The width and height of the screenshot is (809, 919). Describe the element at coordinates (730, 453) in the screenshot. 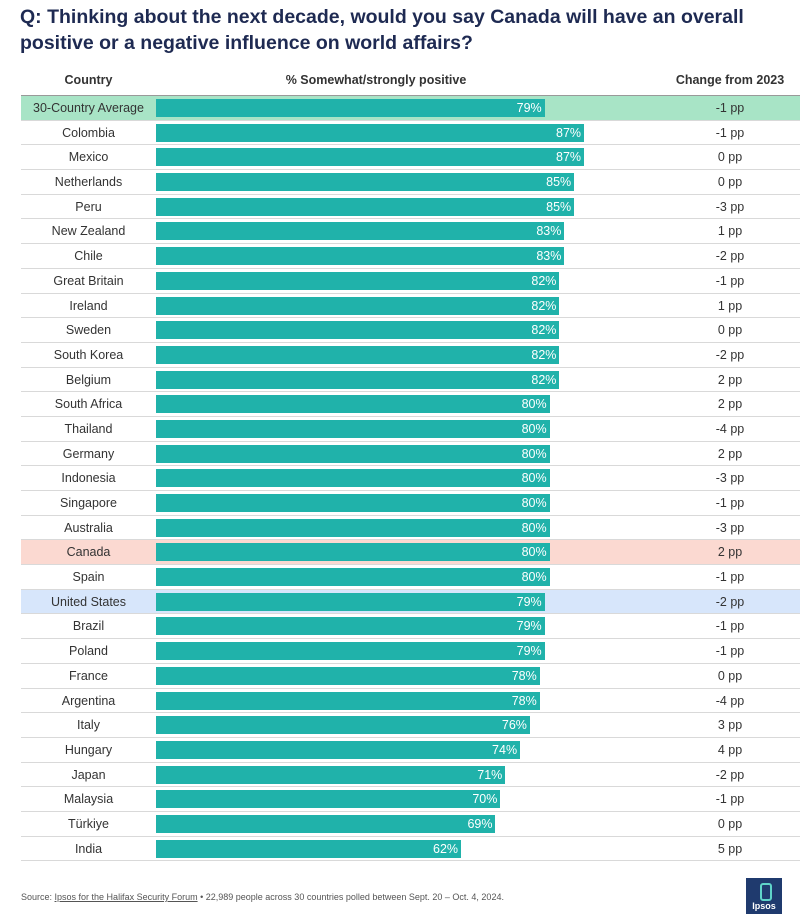

I see `change-value: 2 pp` at that location.